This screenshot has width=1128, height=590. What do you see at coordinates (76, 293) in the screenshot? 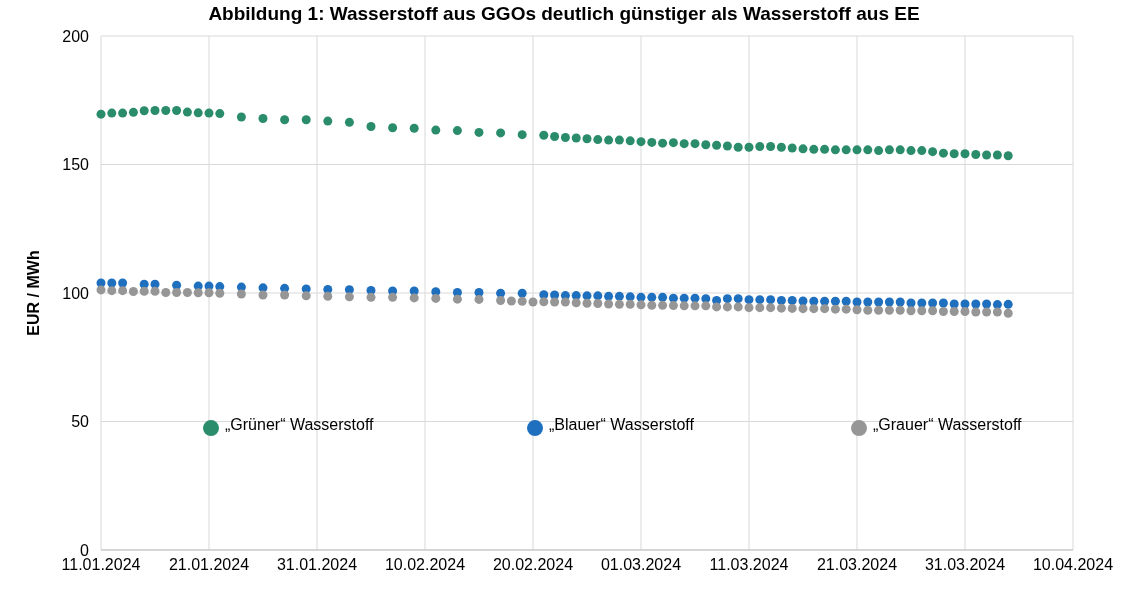
I see `y-tick-label: 100` at bounding box center [76, 293].